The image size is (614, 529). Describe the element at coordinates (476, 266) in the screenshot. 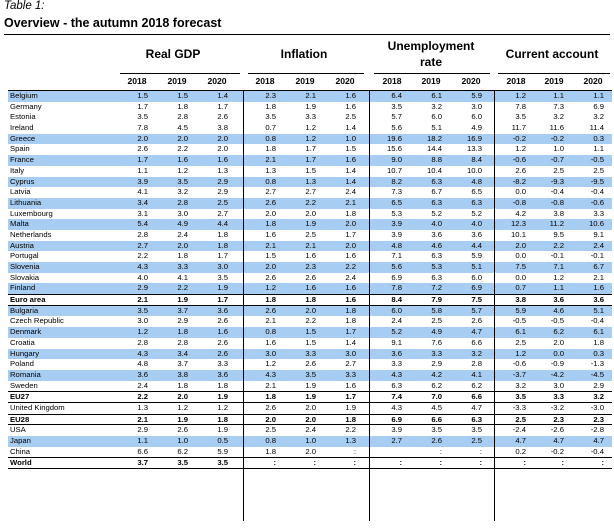

I see `table-cell: 5.1` at that location.